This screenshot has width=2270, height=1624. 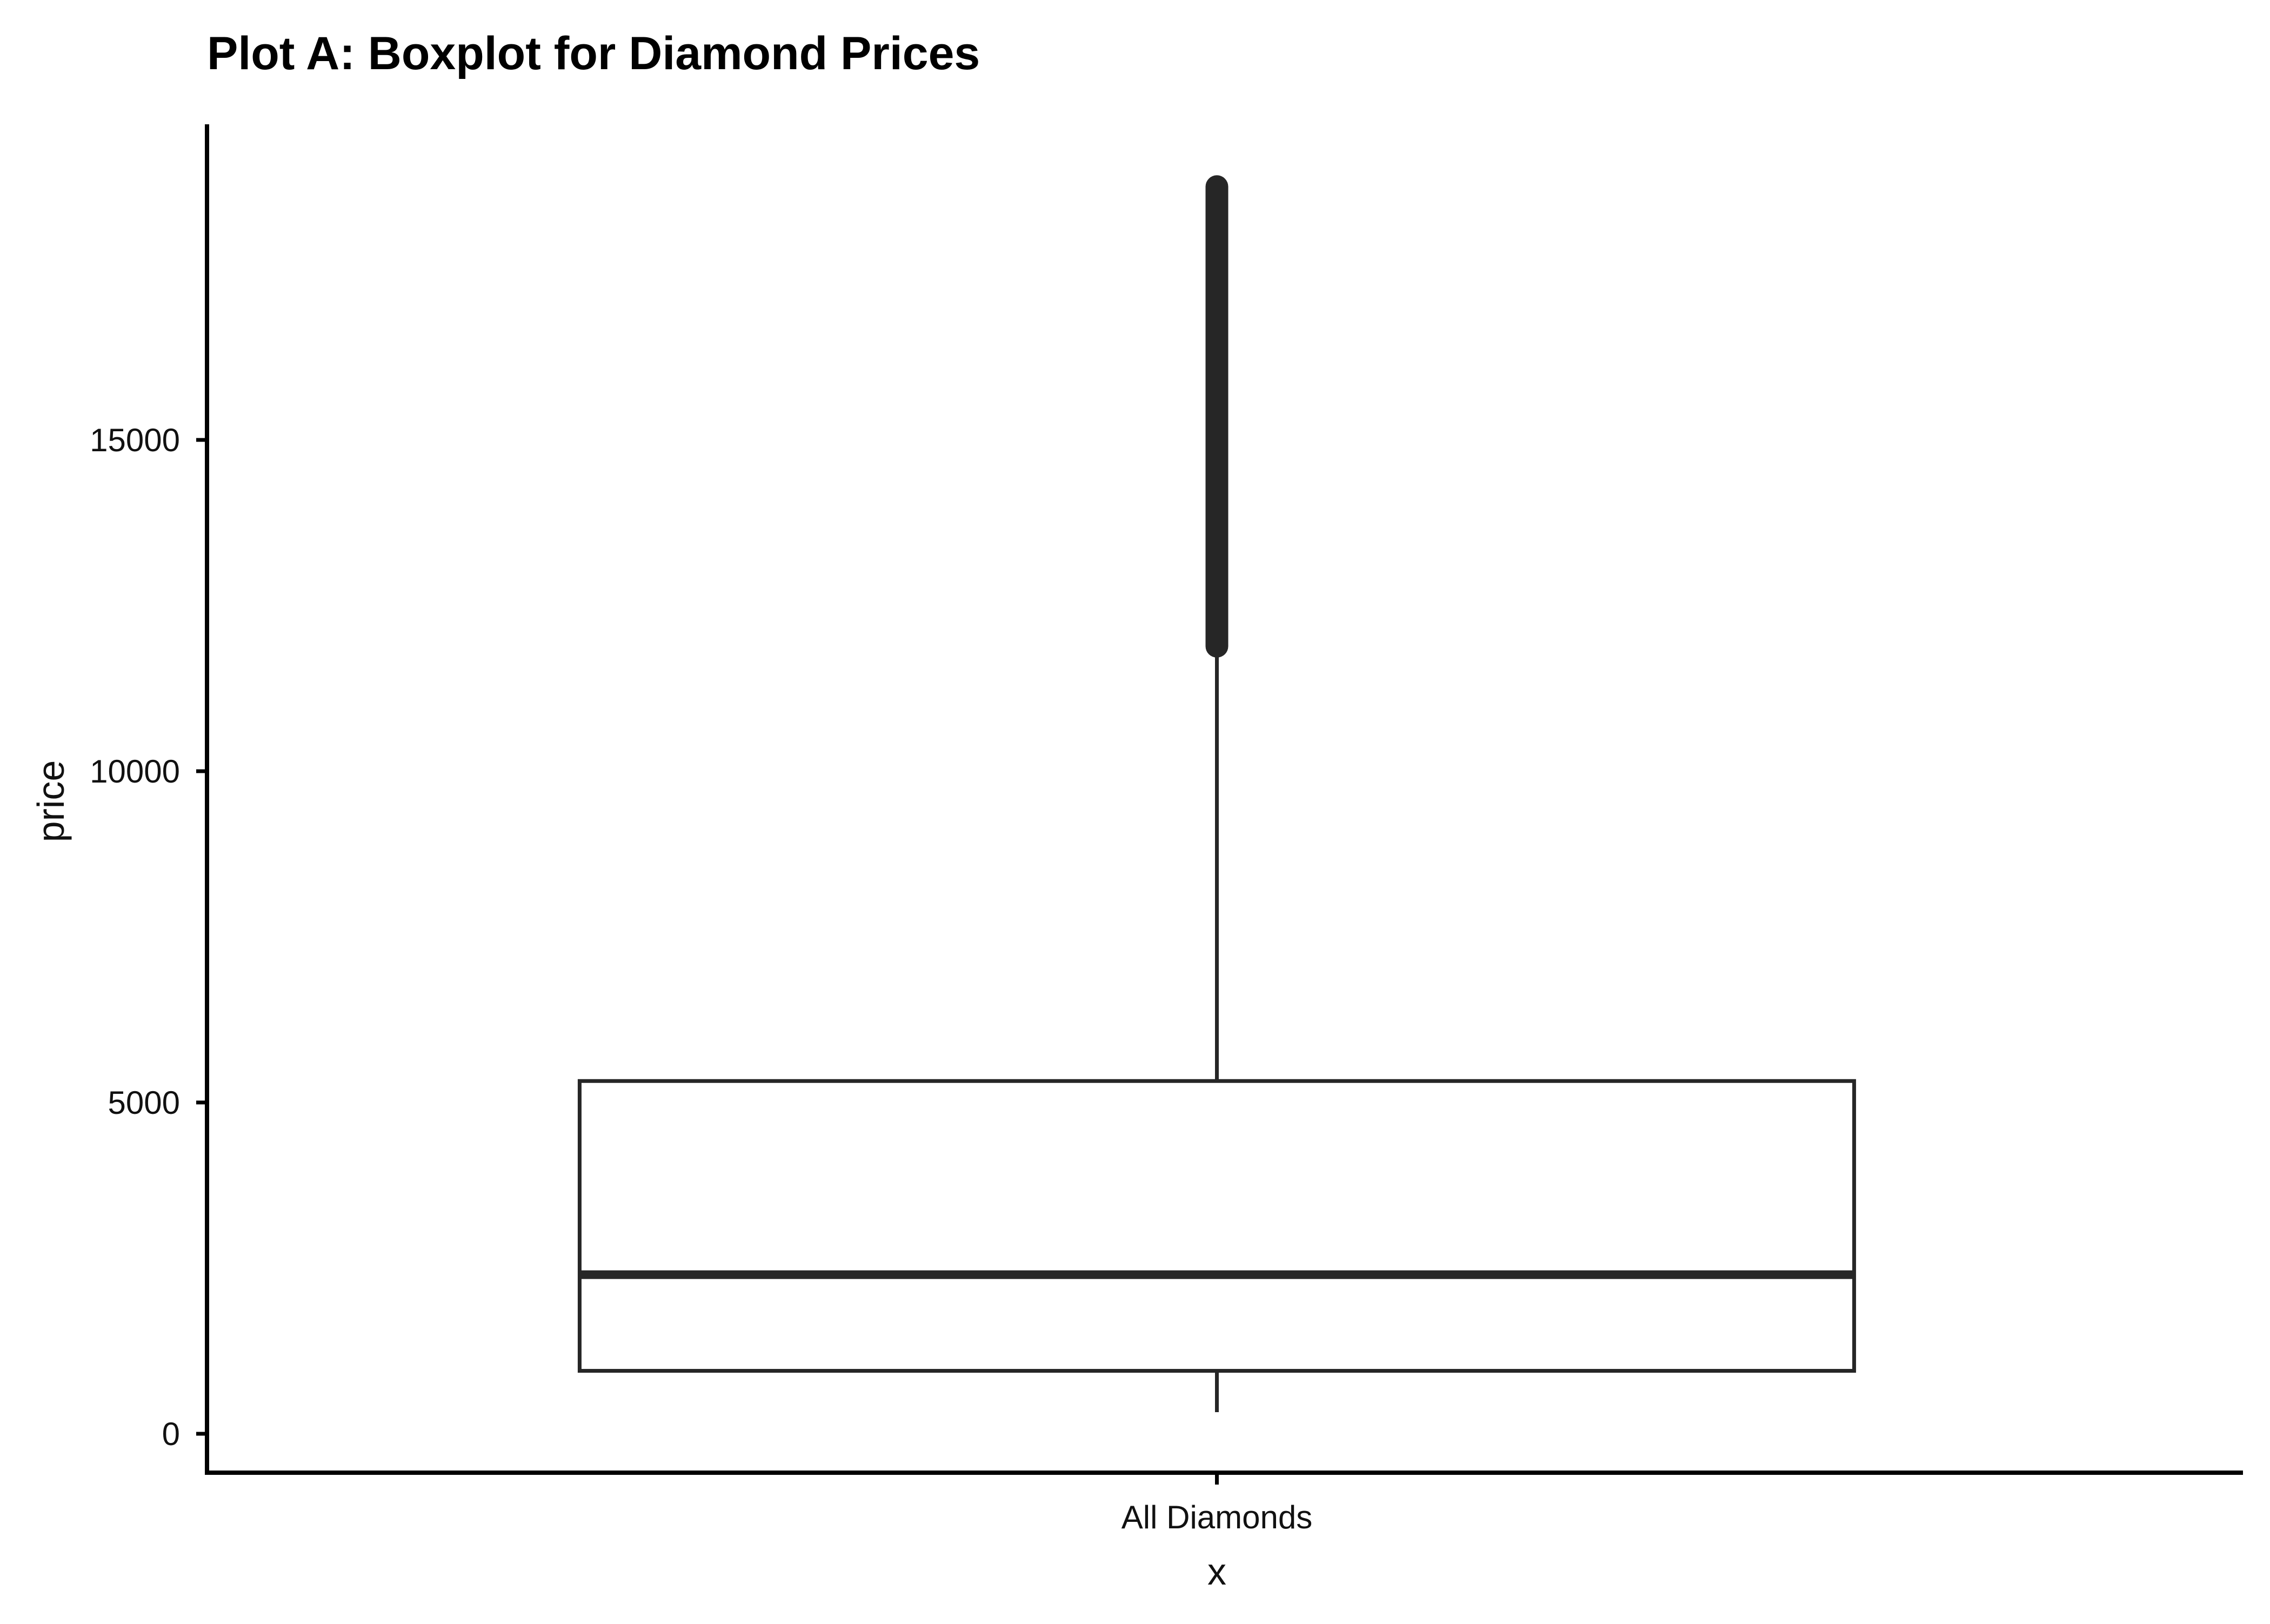 What do you see at coordinates (144, 1103) in the screenshot?
I see `y-tick-label: 5000` at bounding box center [144, 1103].